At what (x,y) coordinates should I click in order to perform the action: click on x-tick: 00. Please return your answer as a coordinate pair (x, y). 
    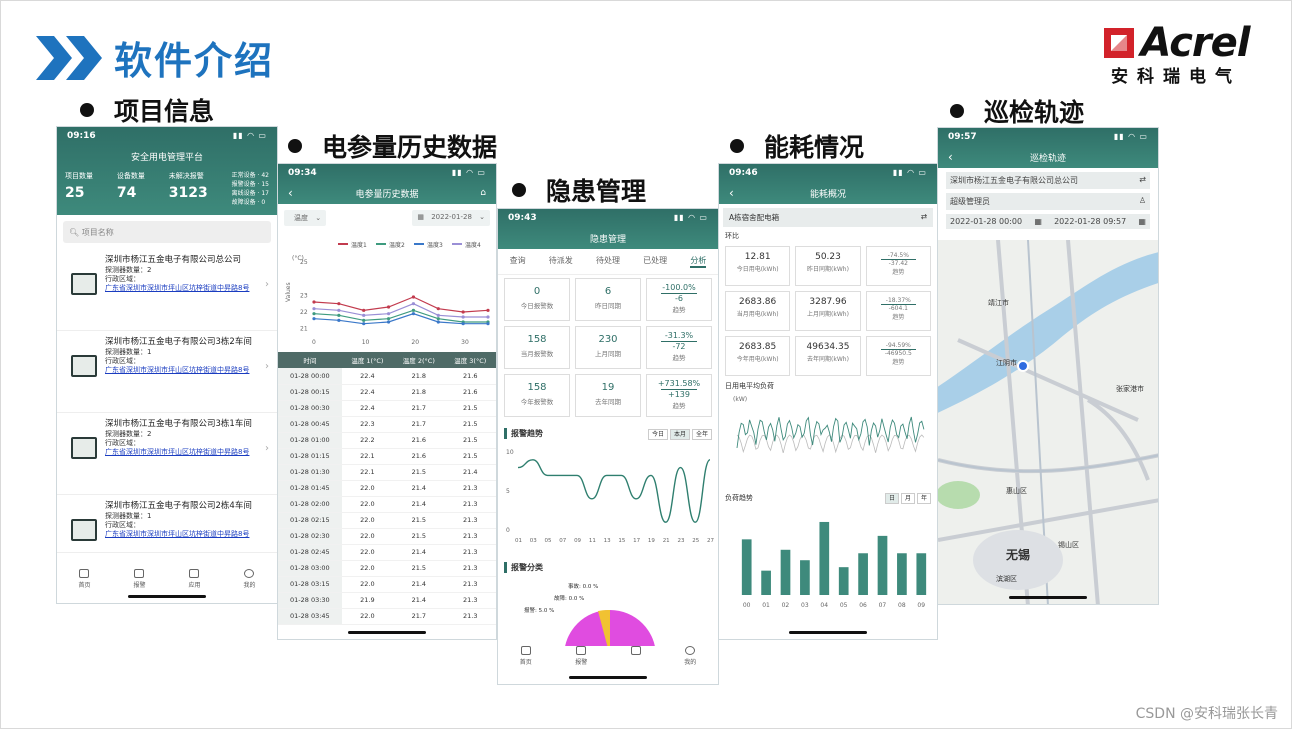
    Looking at the image, I should click on (747, 605).